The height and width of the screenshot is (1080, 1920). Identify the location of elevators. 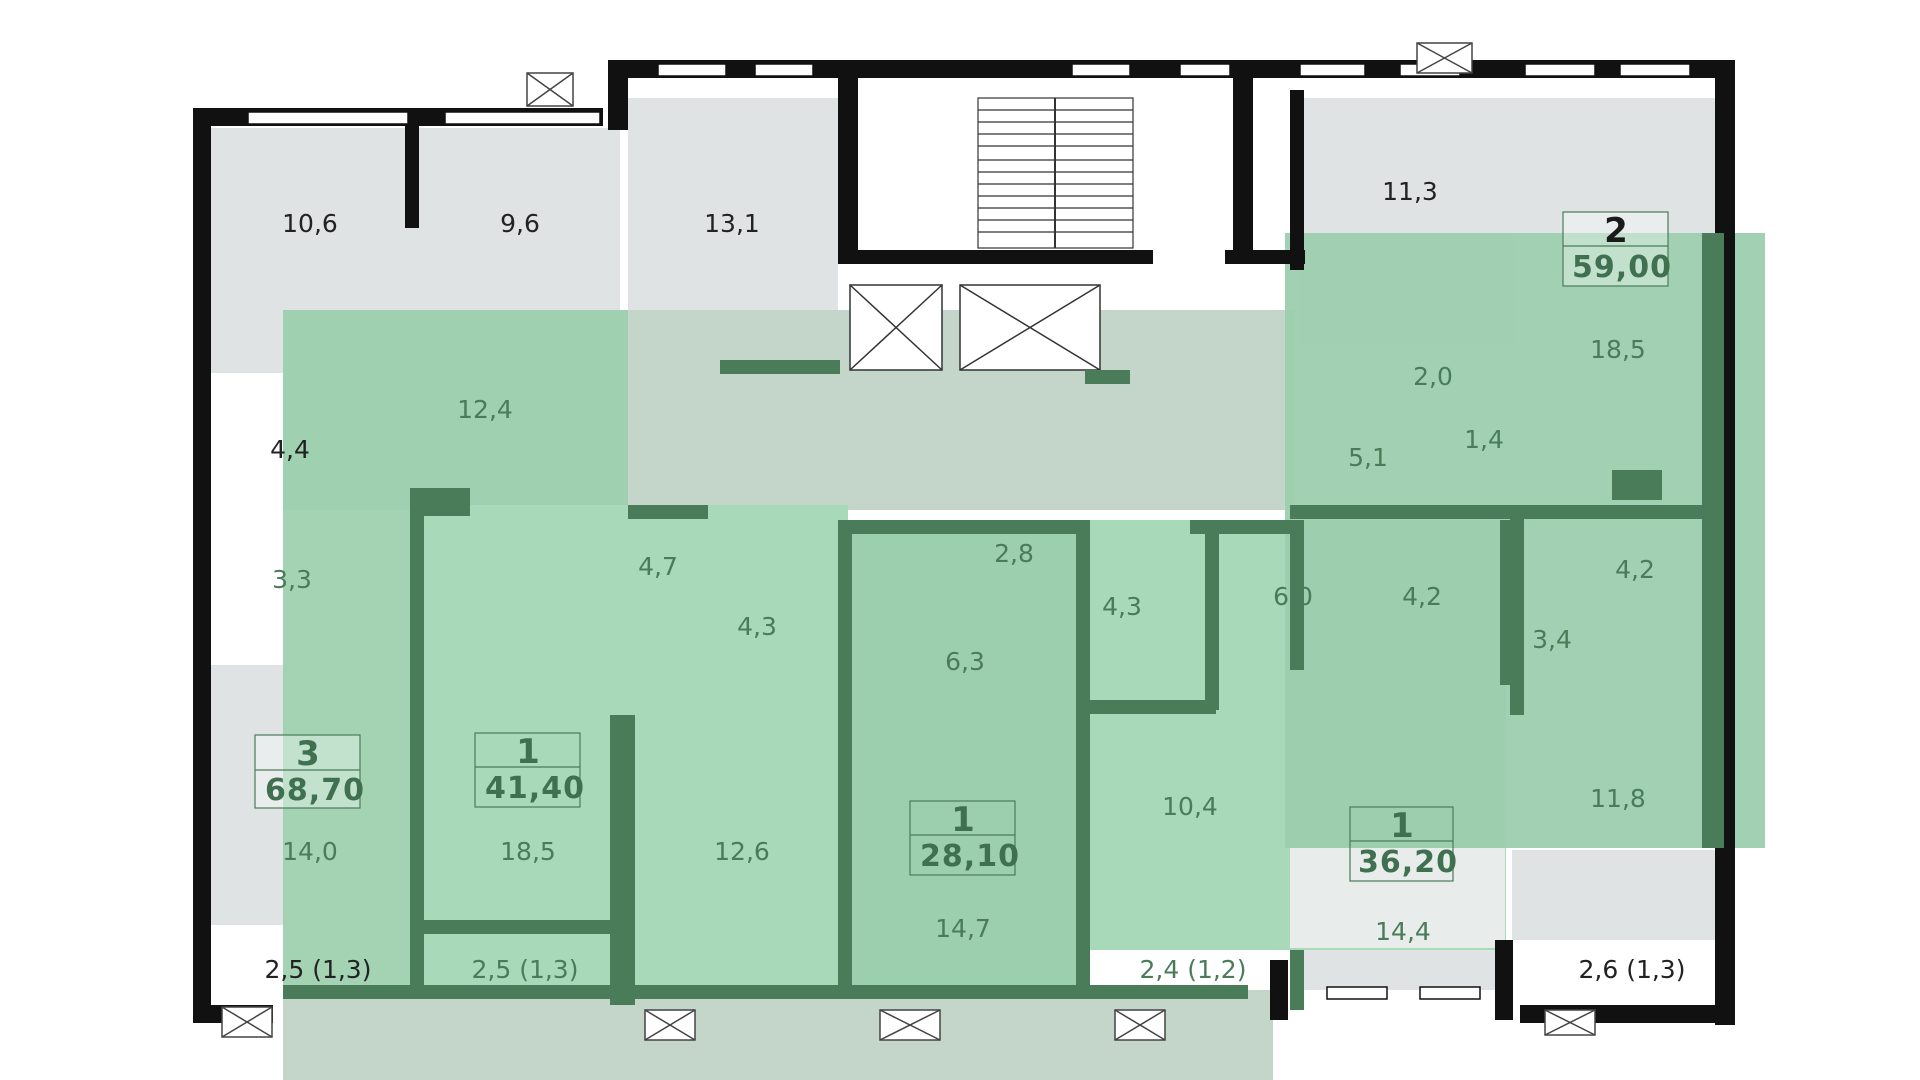
(975, 327).